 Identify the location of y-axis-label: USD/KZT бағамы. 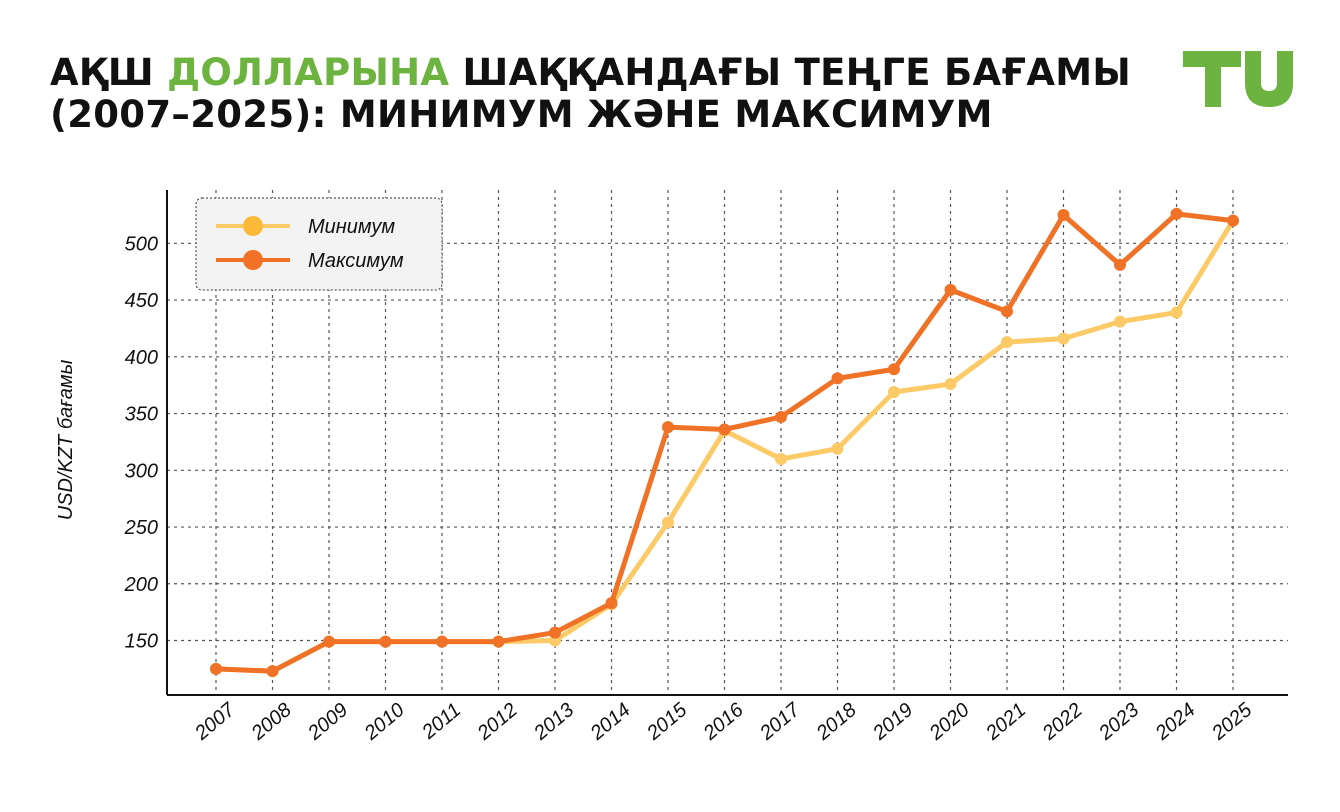
(66, 439).